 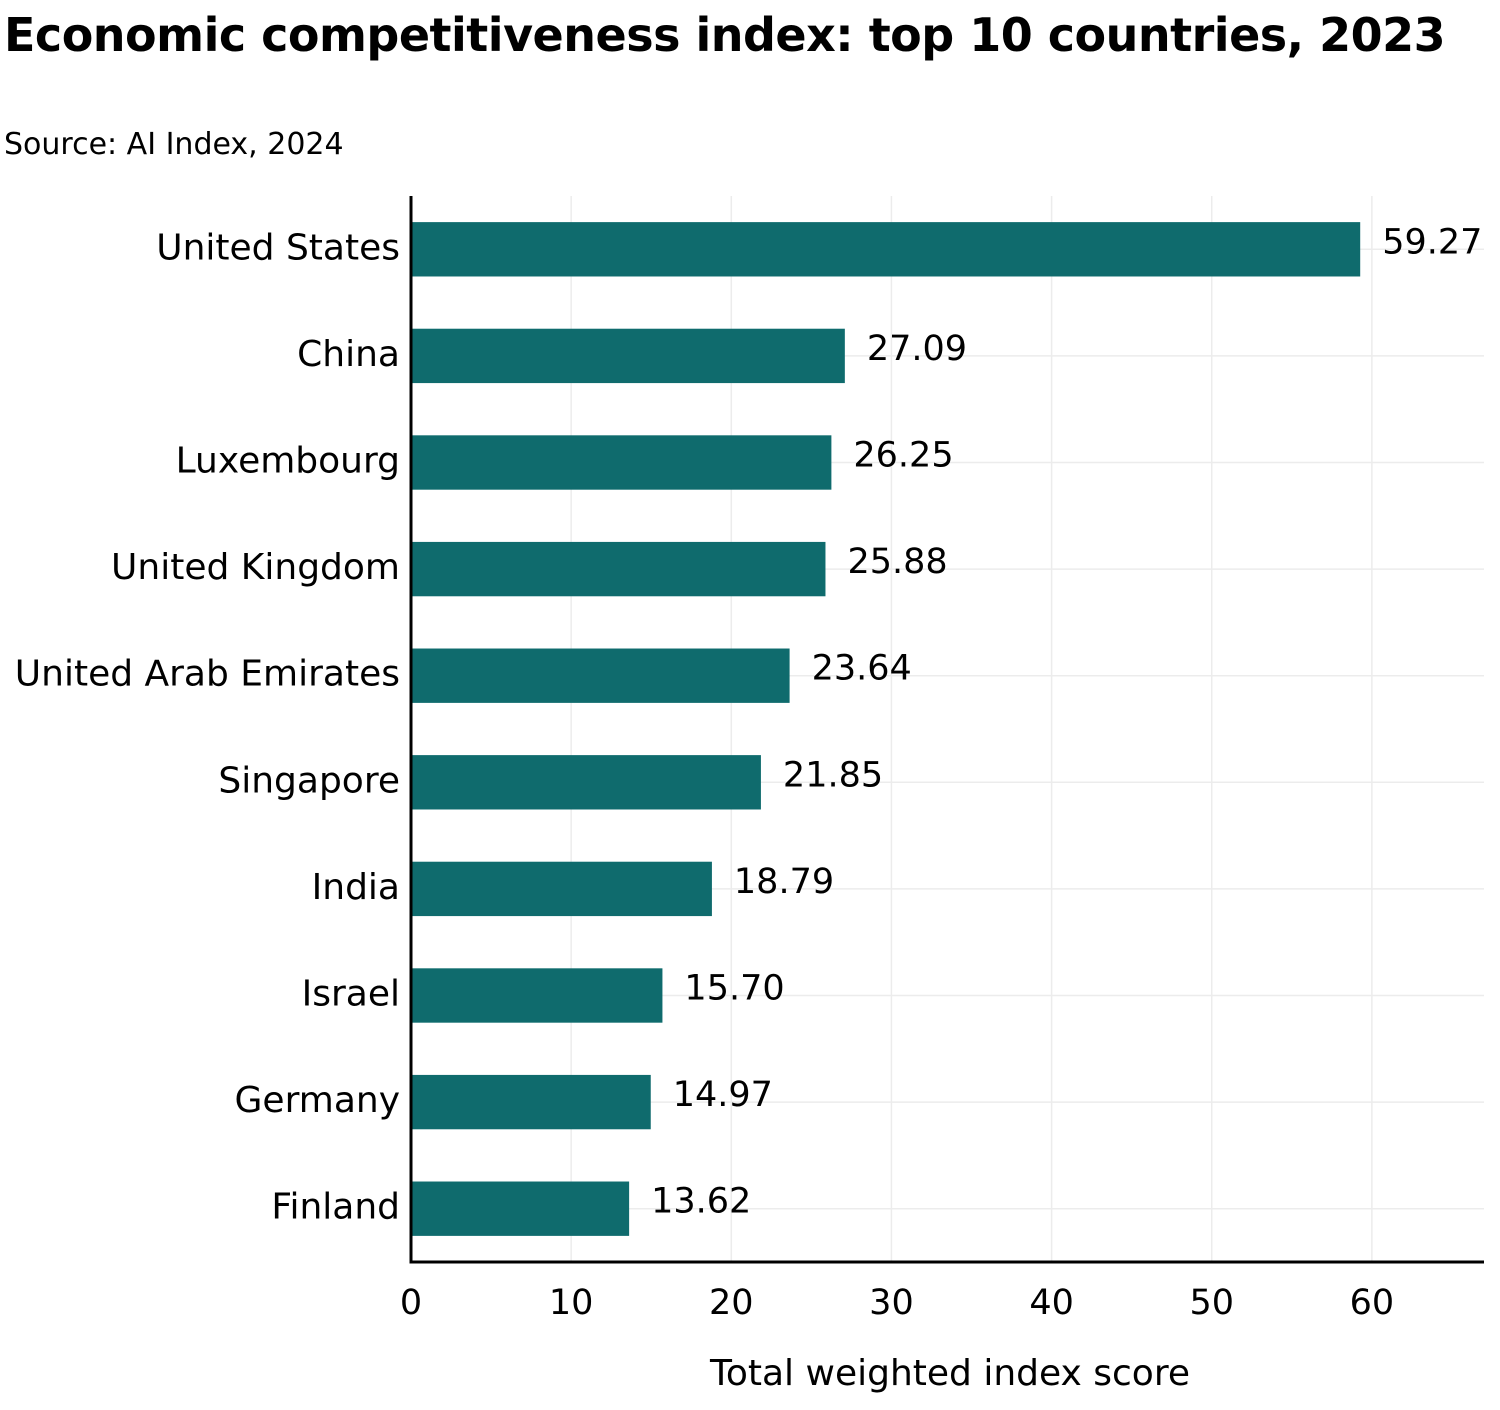 I want to click on value-label: 14.97, so click(x=723, y=1095).